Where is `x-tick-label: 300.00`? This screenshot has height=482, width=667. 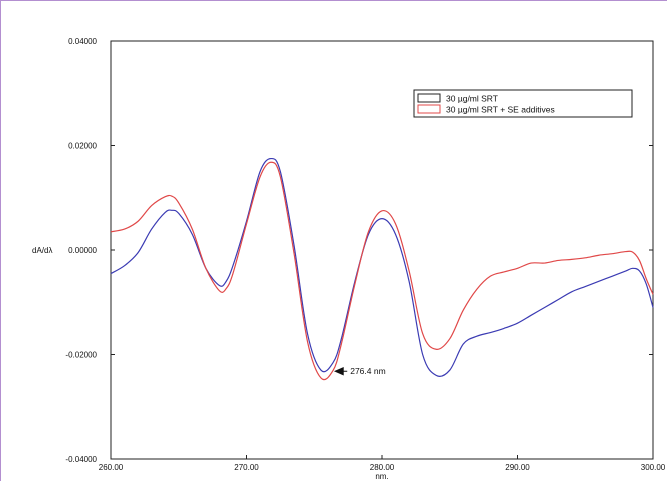 x-tick-label: 300.00 is located at coordinates (653, 467).